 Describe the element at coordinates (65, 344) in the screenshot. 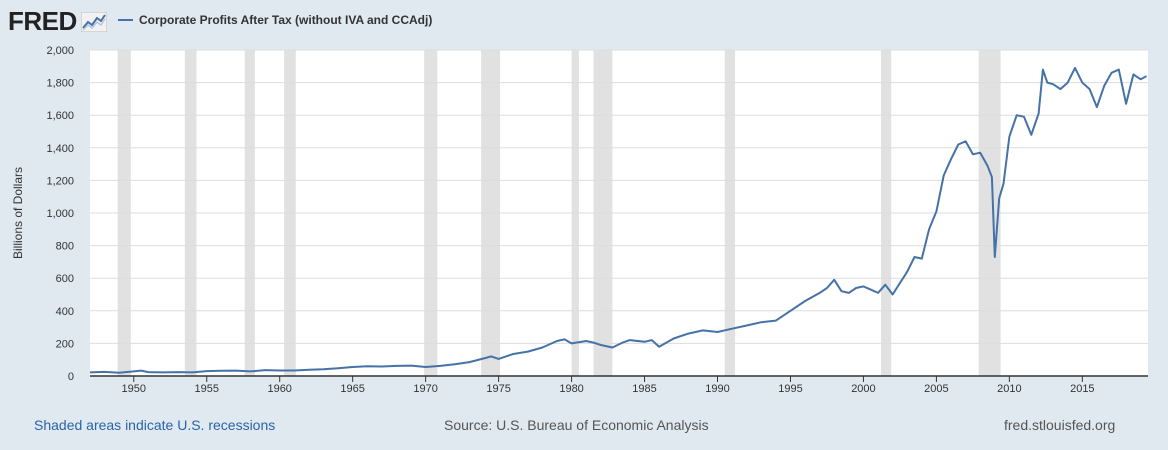

I see `y-tick-label: 200` at that location.